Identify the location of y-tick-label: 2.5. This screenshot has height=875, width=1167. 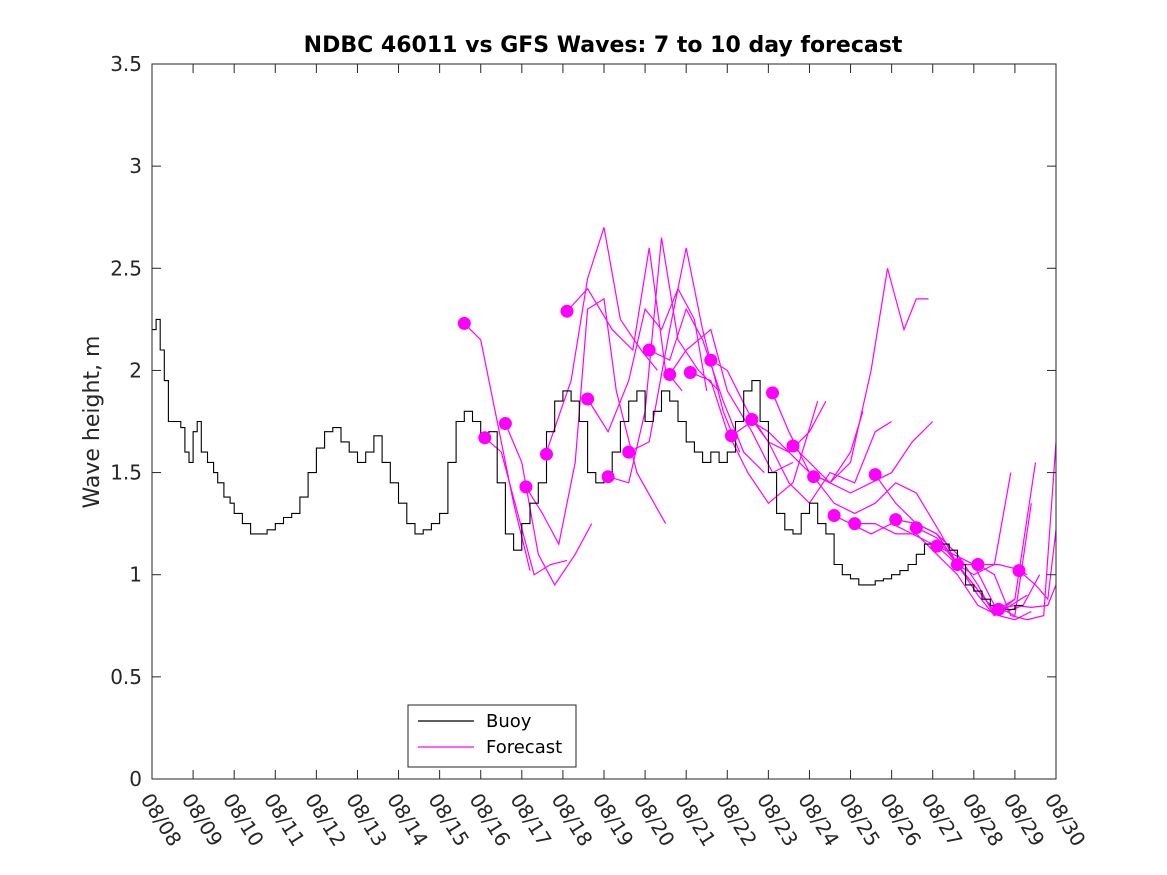
(126, 268).